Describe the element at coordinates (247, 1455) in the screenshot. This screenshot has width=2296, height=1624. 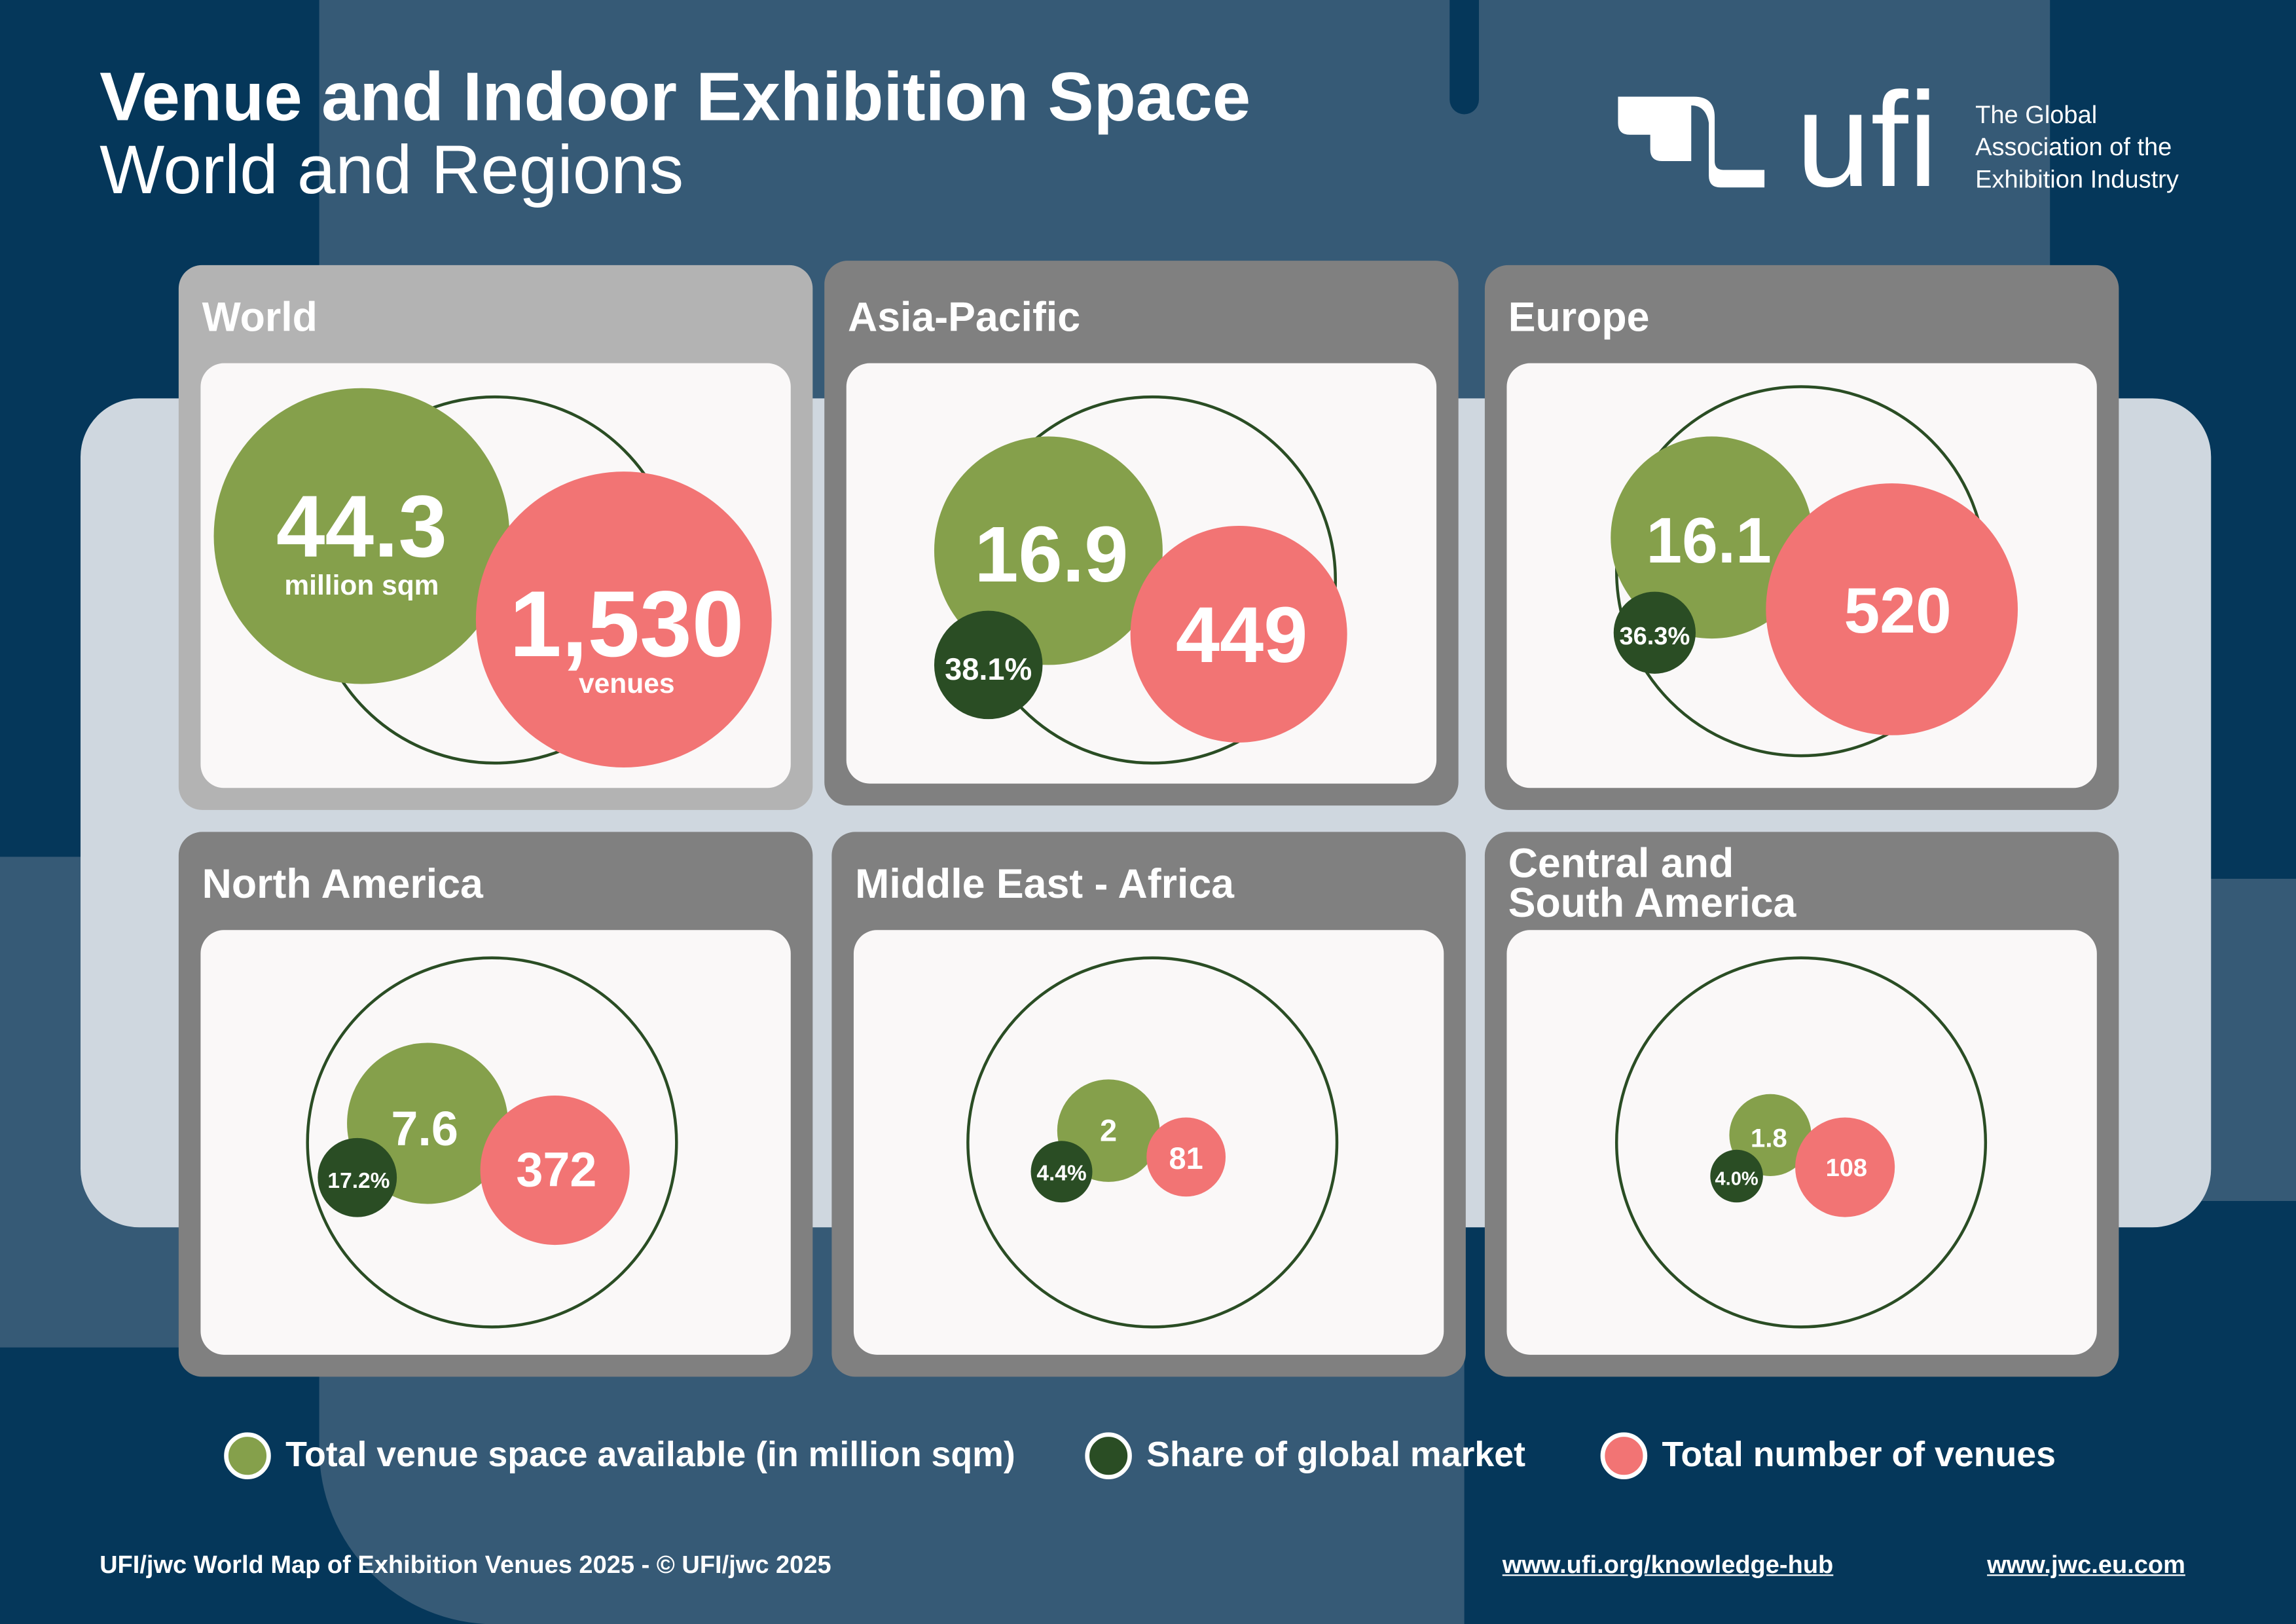
I see `green-dot-icon` at that location.